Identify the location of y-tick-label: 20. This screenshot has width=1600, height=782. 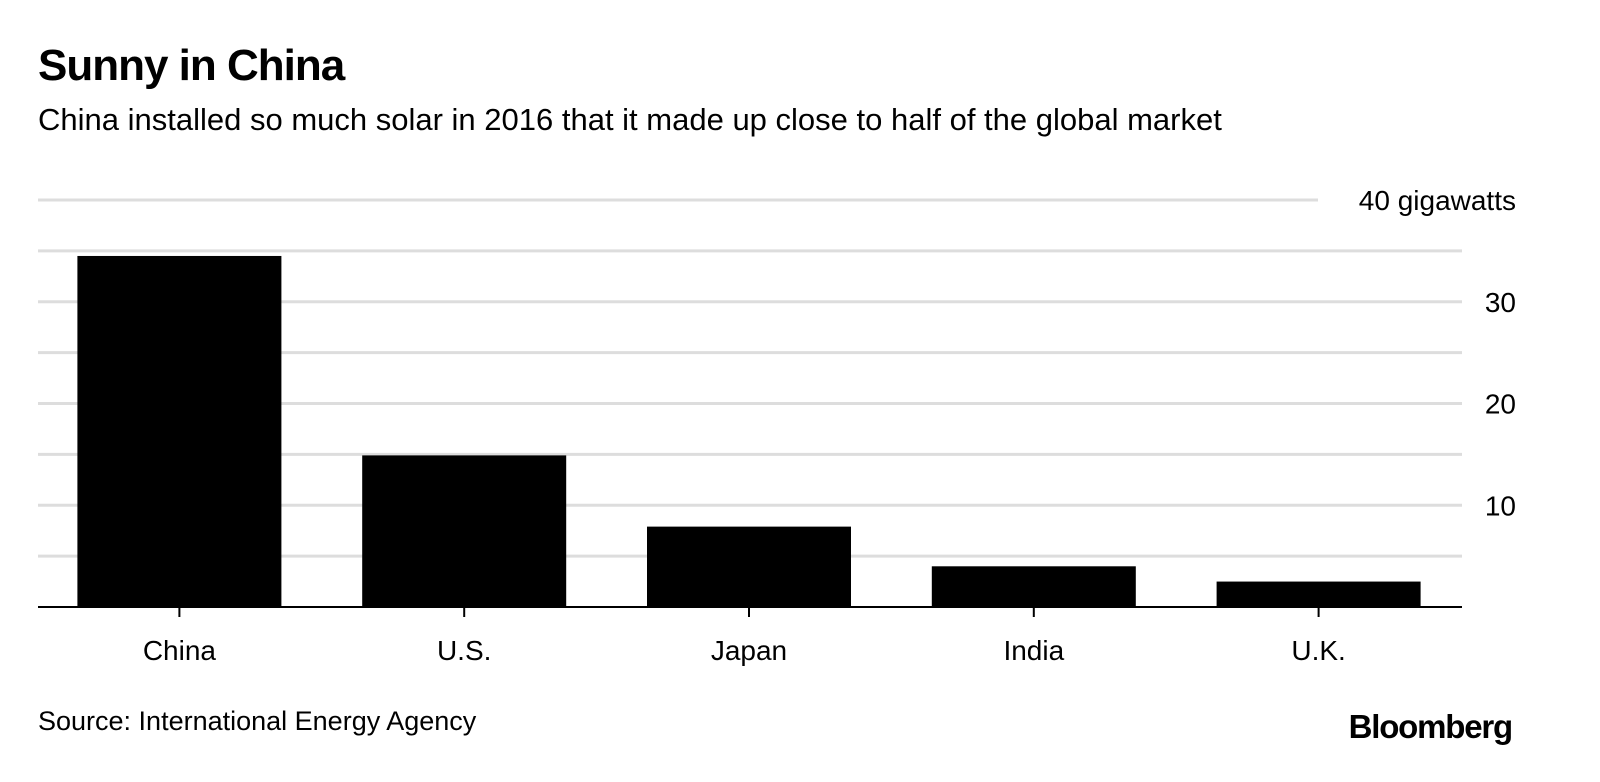
(1500, 404).